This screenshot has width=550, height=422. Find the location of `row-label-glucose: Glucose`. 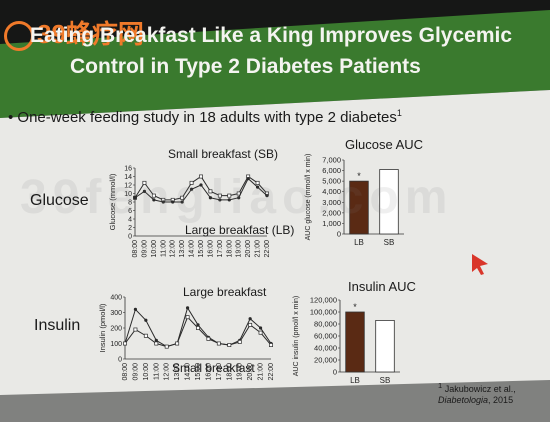

row-label-glucose: Glucose is located at coordinates (59, 200).